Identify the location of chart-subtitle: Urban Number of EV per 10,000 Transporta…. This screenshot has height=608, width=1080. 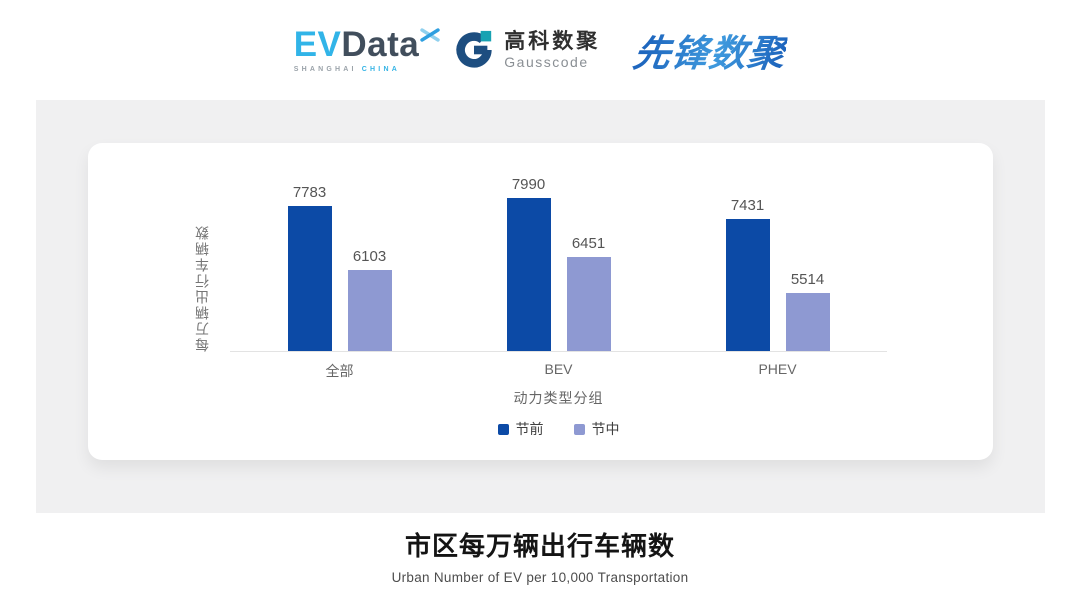
(540, 577).